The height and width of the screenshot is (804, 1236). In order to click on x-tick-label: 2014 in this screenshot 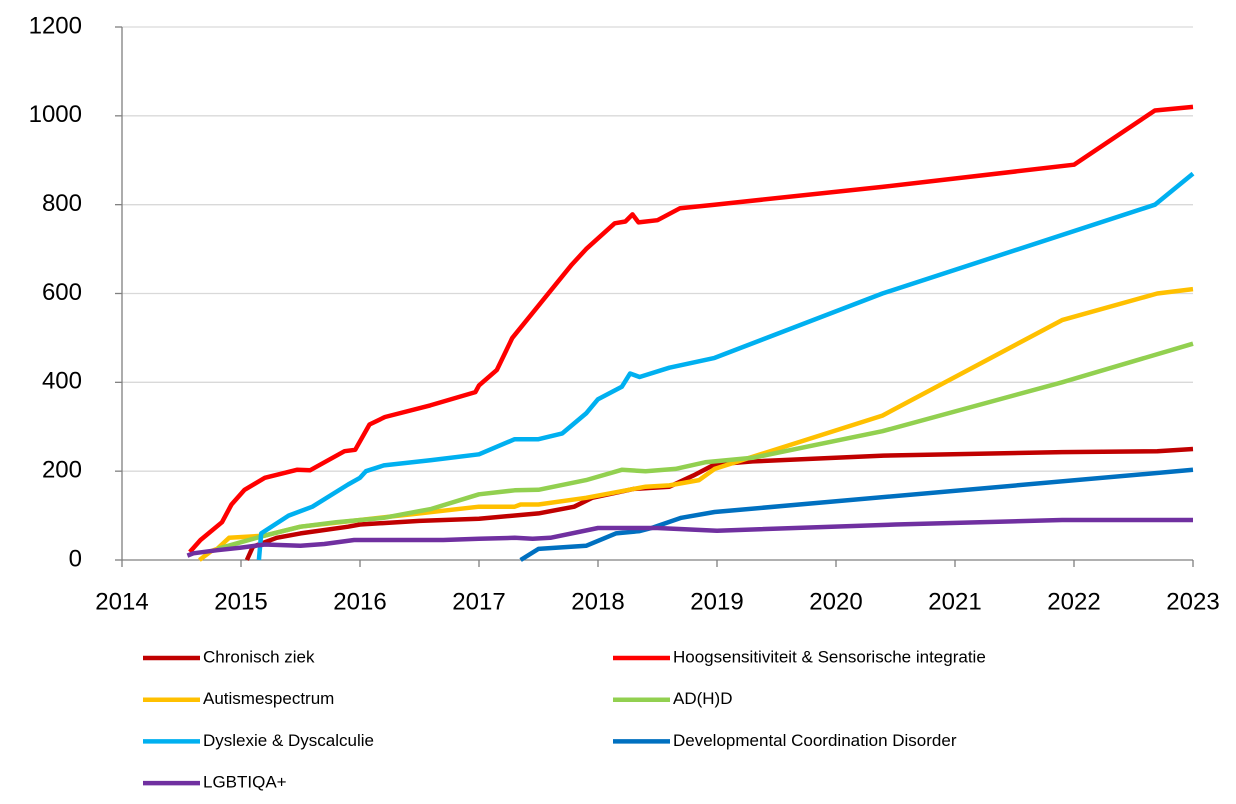, I will do `click(121, 601)`.